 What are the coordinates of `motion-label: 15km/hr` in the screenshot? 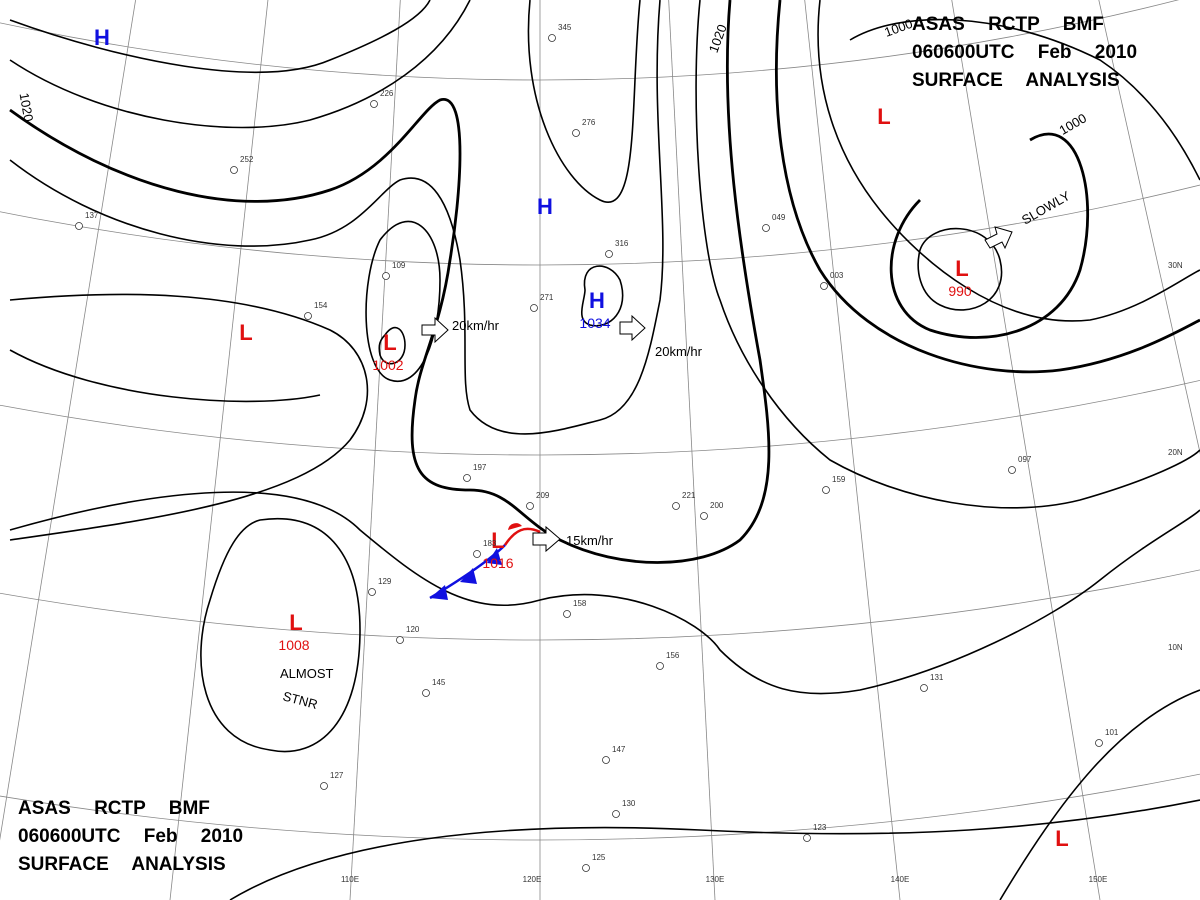 It's located at (590, 540).